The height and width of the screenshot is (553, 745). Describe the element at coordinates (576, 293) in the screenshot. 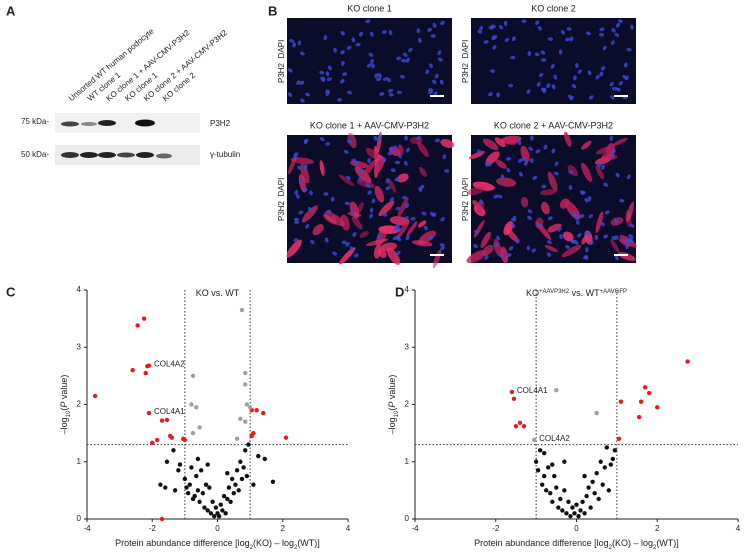

I see `chart-title: KO+AAVP3H2 vs. WT+AAVGFP` at that location.